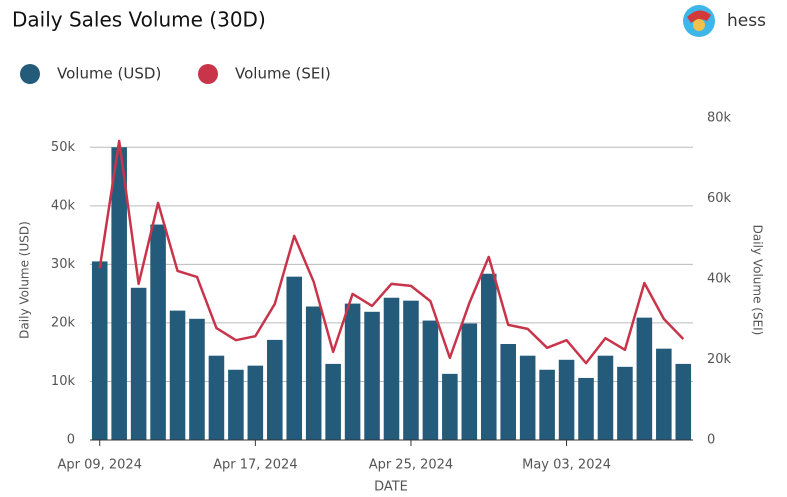 The image size is (787, 497). What do you see at coordinates (255, 465) in the screenshot?
I see `x-tick-label: Apr 17, 2024` at bounding box center [255, 465].